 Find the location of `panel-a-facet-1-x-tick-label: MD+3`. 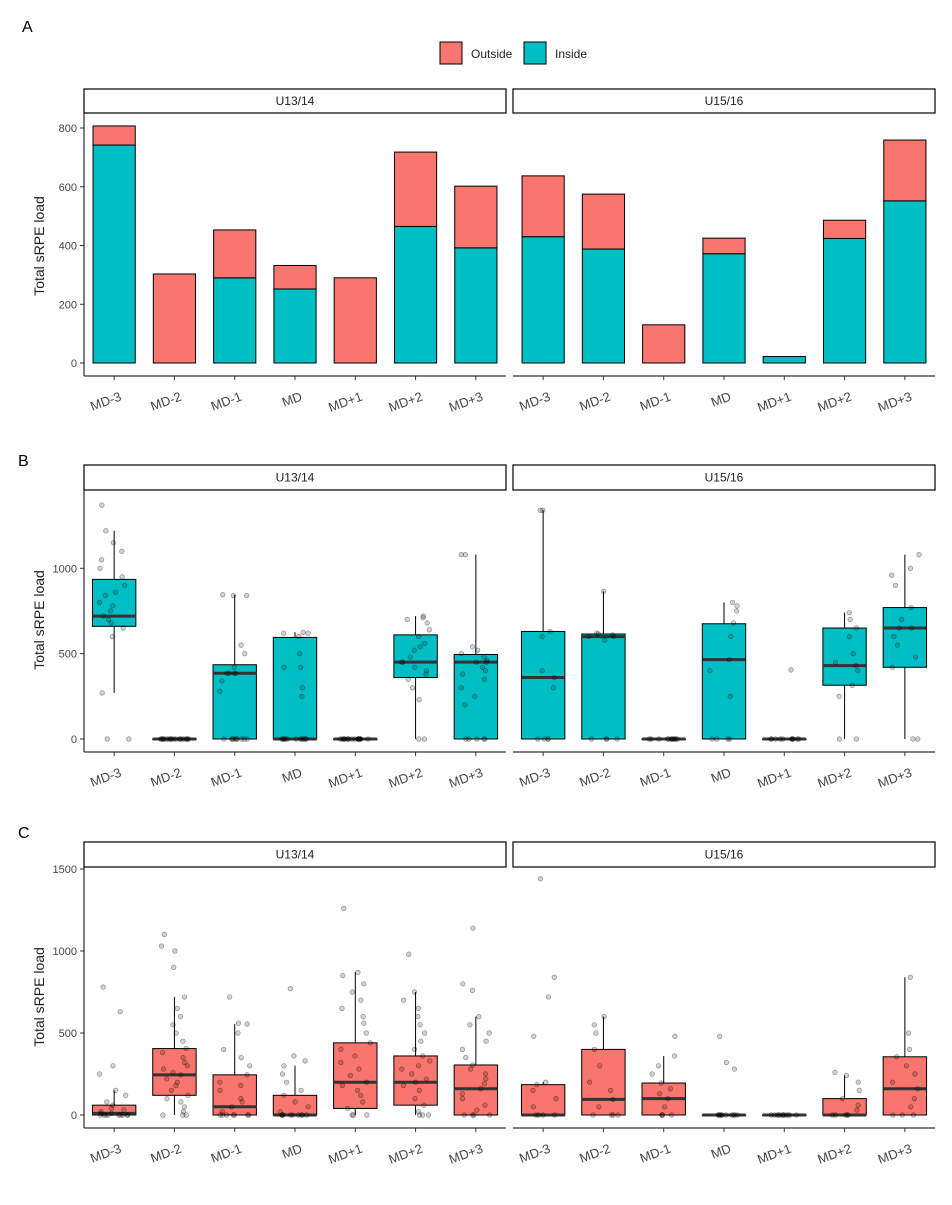

panel-a-facet-1-x-tick-label: MD+3 is located at coordinates (466, 402).